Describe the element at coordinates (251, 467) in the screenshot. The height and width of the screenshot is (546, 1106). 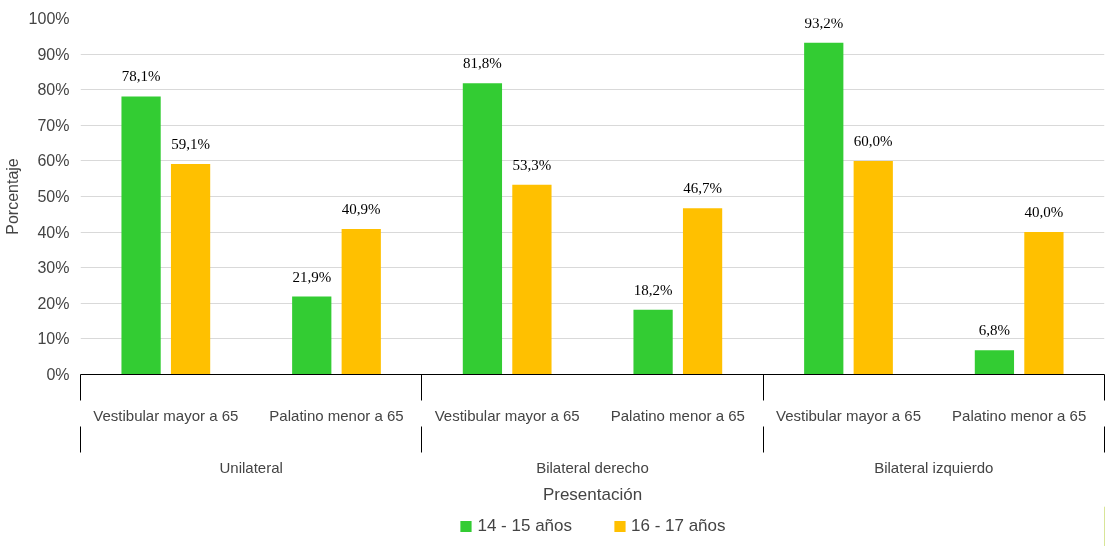
I see `text: Unilateral` at that location.